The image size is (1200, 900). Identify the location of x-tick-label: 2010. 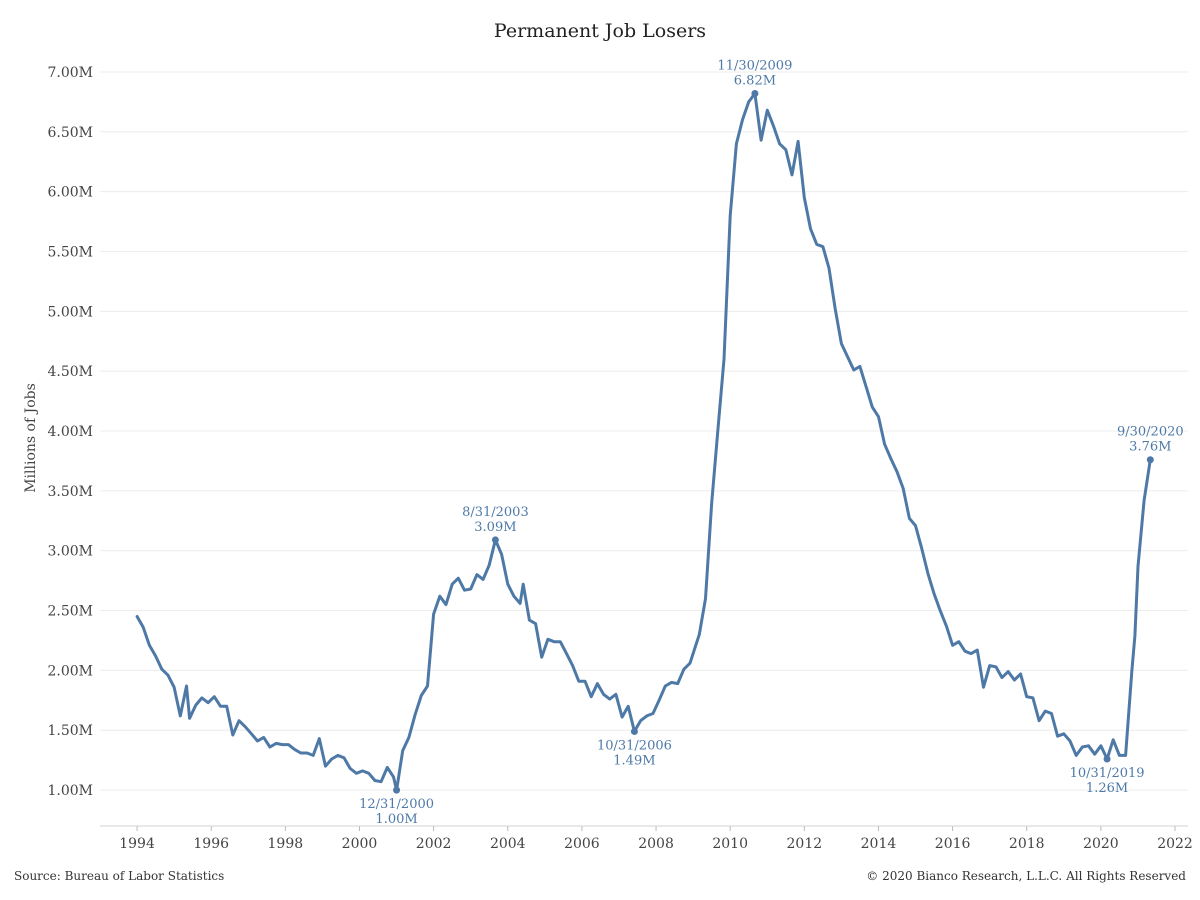
(730, 844).